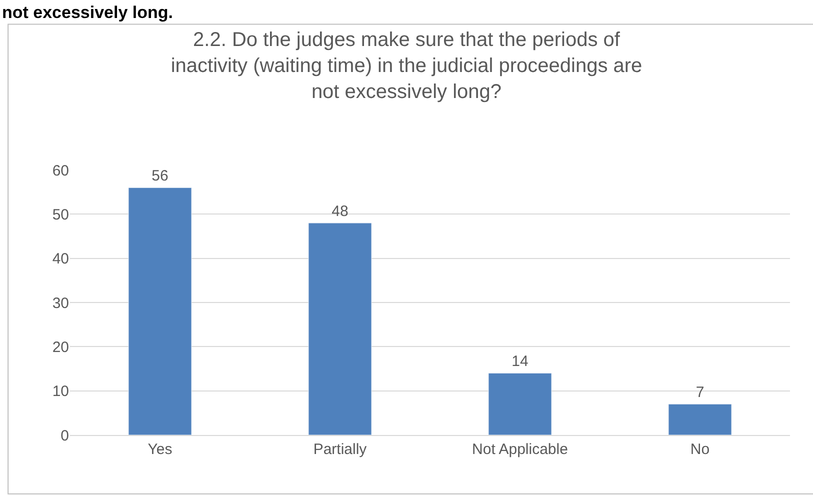  Describe the element at coordinates (60, 303) in the screenshot. I see `y-tick-label: 30` at that location.